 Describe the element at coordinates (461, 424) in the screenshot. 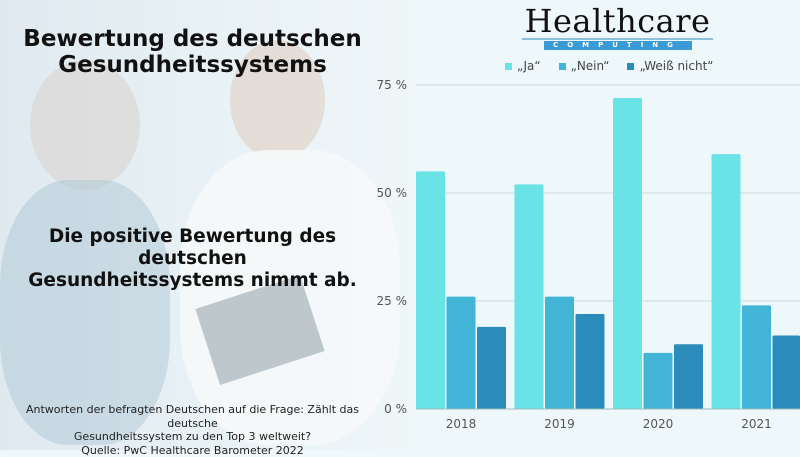

I see `x-tick-label: 2018` at that location.